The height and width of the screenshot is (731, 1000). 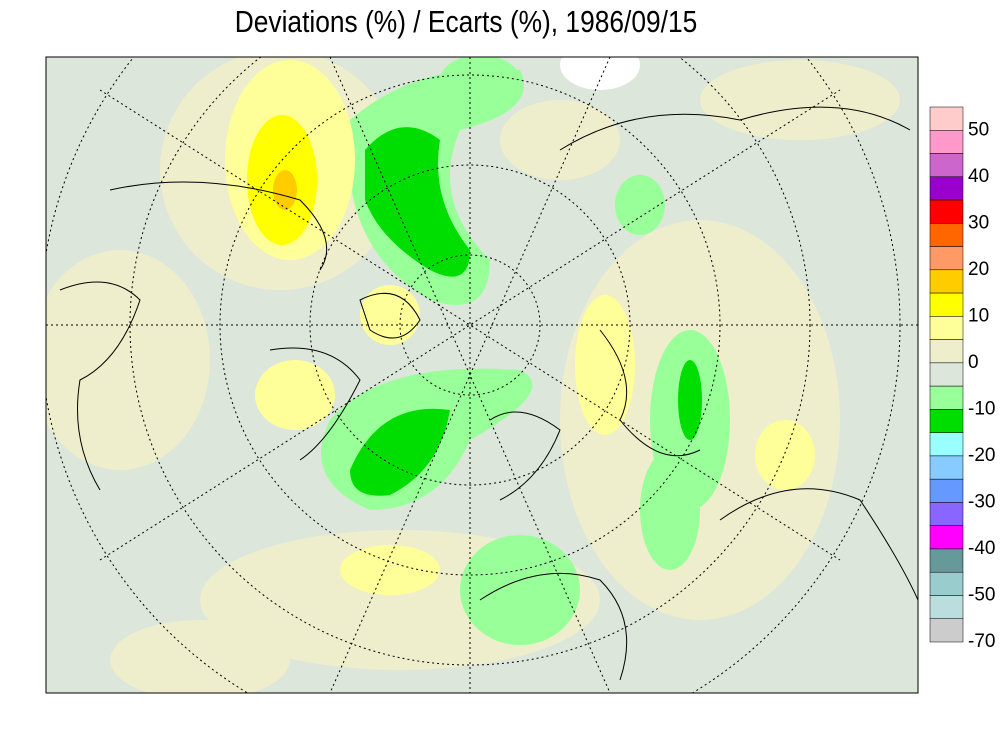 I want to click on no-data-area, so click(x=600, y=73).